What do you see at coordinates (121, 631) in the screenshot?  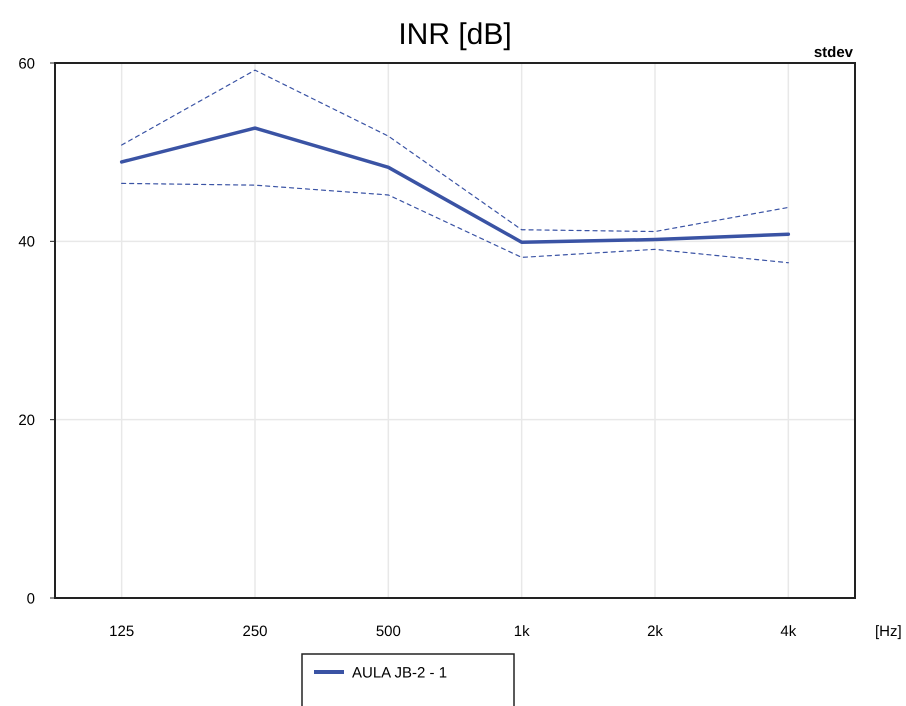 I see `x-tick-label: 125` at bounding box center [121, 631].